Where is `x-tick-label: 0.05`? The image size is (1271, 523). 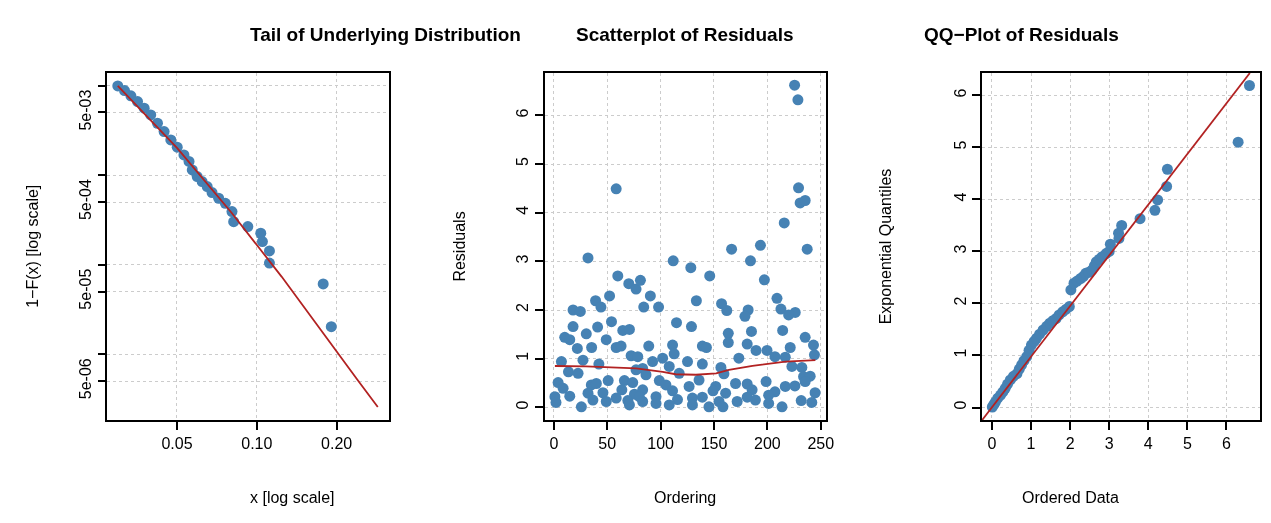 x-tick-label: 0.05 is located at coordinates (177, 443).